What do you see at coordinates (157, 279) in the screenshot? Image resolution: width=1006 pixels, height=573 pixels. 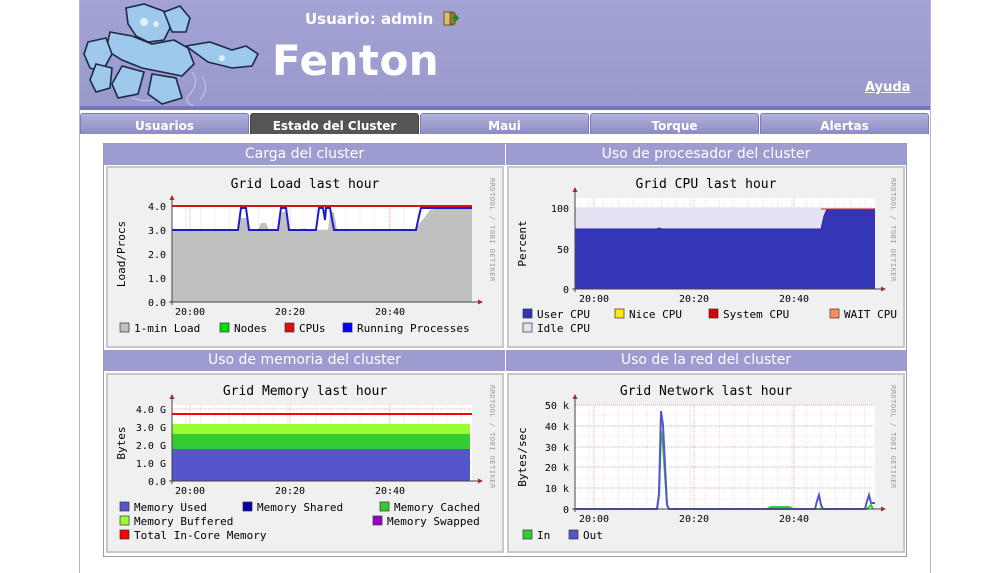 I see `y-tick-label: 1.0` at bounding box center [157, 279].